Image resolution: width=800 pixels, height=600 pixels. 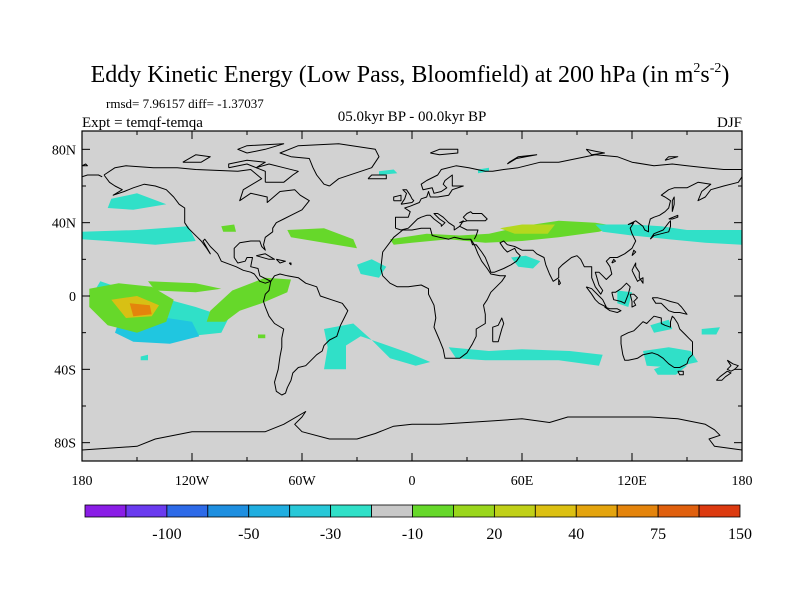 What do you see at coordinates (412, 534) in the screenshot?
I see `colorbar-label: -10` at bounding box center [412, 534].